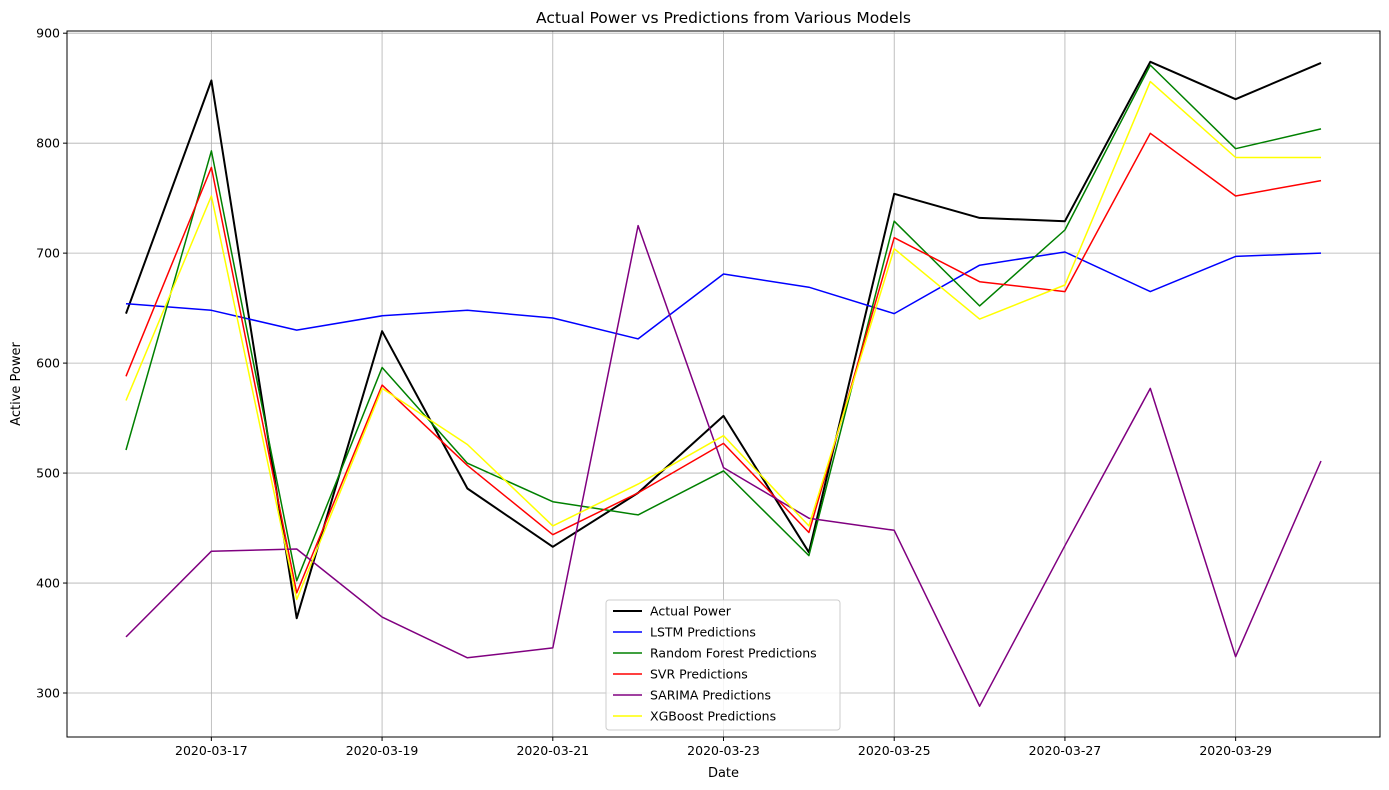  What do you see at coordinates (1065, 750) in the screenshot?
I see `x-tick-label: 2020-03-27` at bounding box center [1065, 750].